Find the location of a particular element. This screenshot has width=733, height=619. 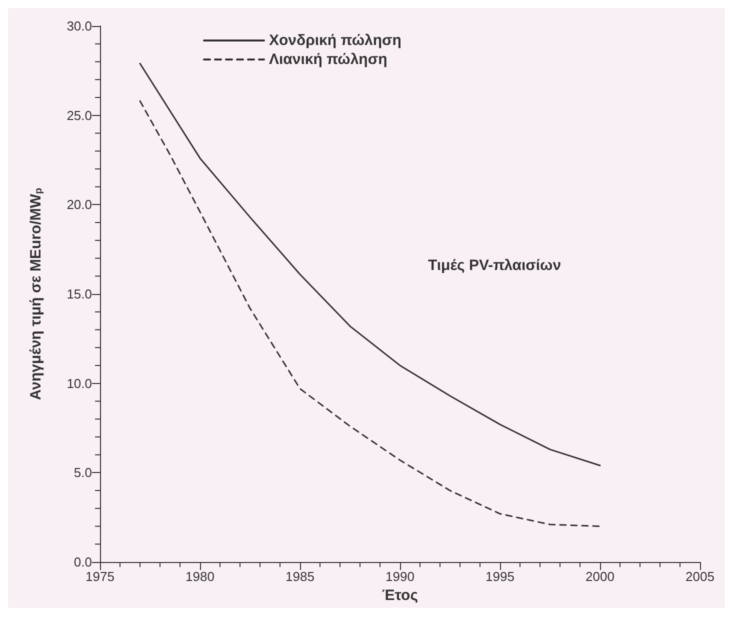

x-tick-label: 2005 is located at coordinates (700, 576).